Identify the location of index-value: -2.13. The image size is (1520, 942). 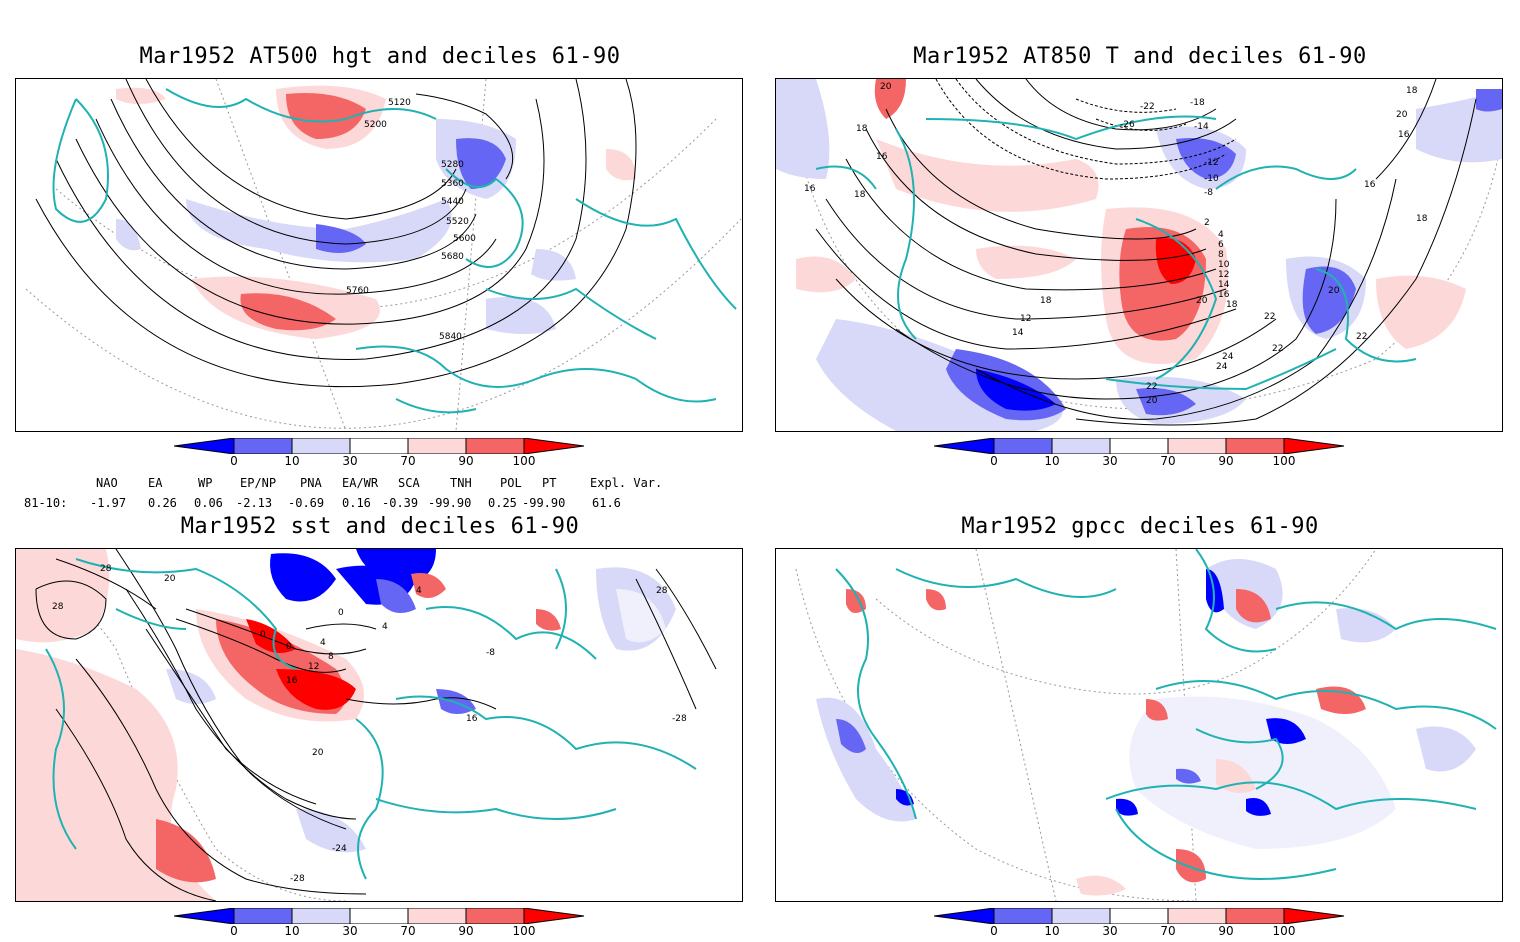
(254, 503).